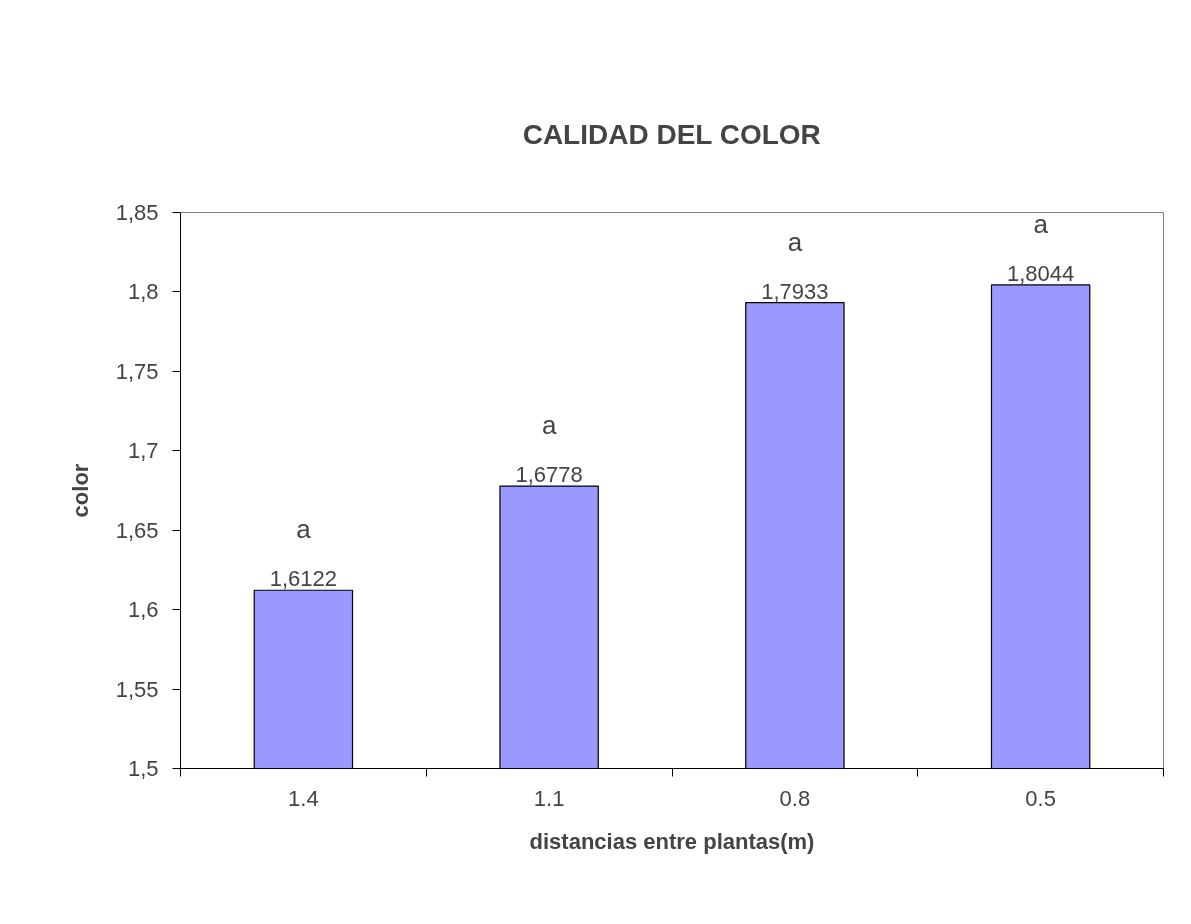  I want to click on x-tick-label: 0.8, so click(795, 798).